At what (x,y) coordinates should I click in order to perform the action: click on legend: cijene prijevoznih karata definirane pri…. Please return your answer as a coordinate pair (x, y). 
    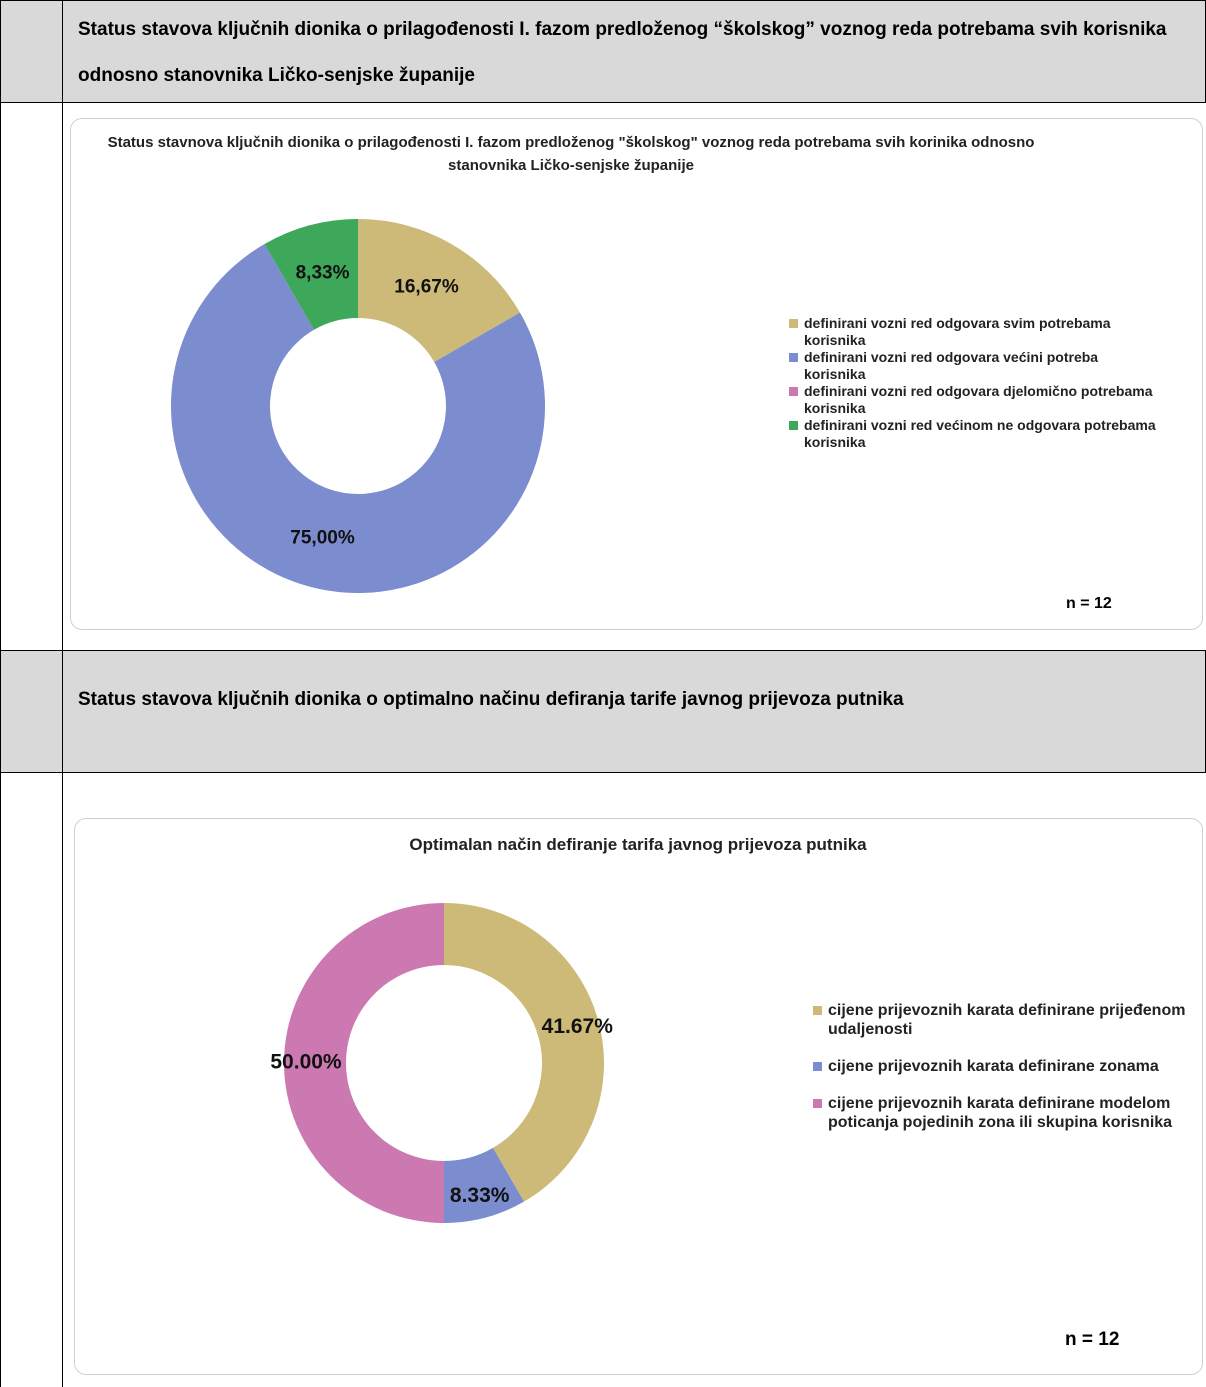
    Looking at the image, I should click on (1003, 1075).